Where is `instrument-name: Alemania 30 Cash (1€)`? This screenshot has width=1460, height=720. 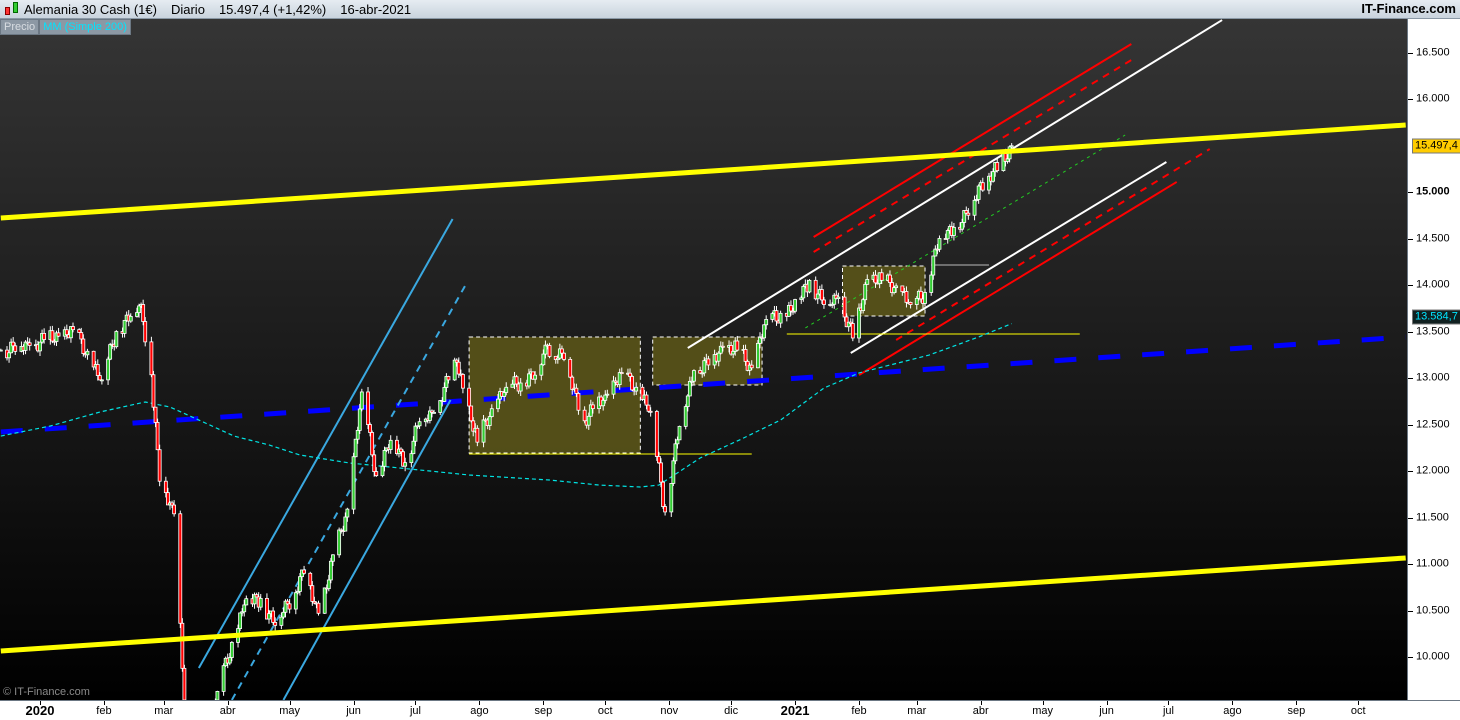
instrument-name: Alemania 30 Cash (1€) is located at coordinates (90, 9).